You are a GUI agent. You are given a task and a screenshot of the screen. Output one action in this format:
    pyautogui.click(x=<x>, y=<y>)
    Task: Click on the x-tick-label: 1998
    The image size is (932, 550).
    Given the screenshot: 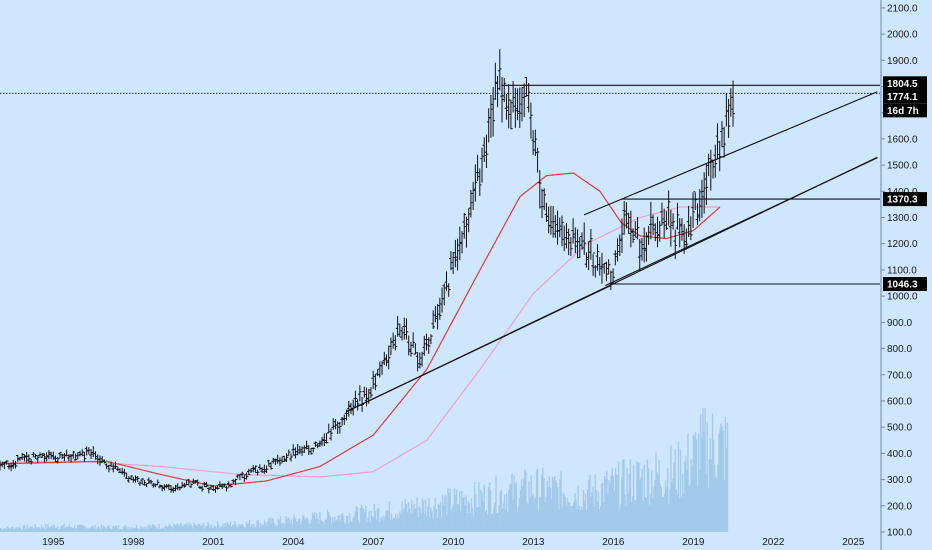 What is the action you would take?
    pyautogui.click(x=133, y=542)
    